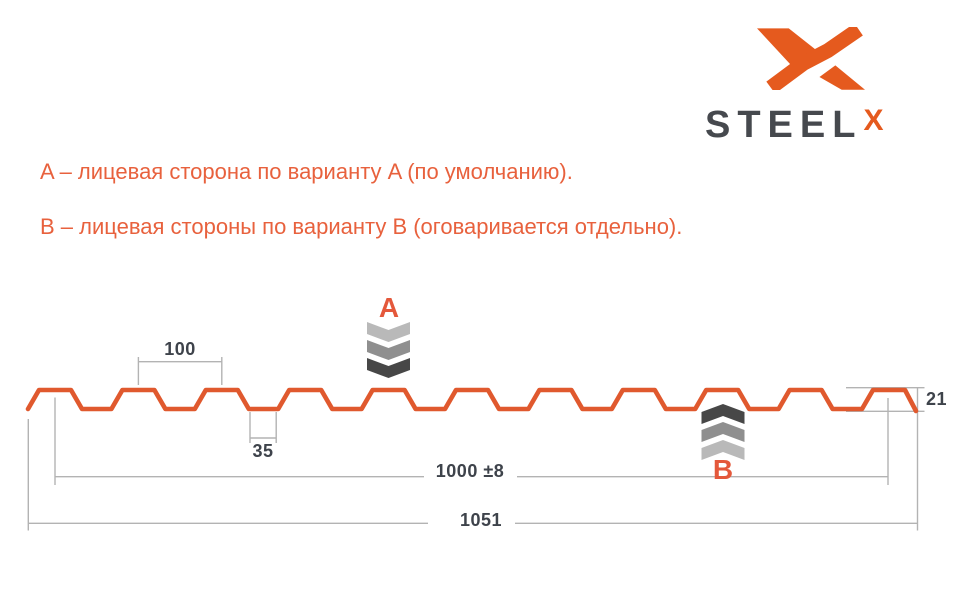 The image size is (970, 593). What do you see at coordinates (873, 120) in the screenshot?
I see `brand-suffix: X` at bounding box center [873, 120].